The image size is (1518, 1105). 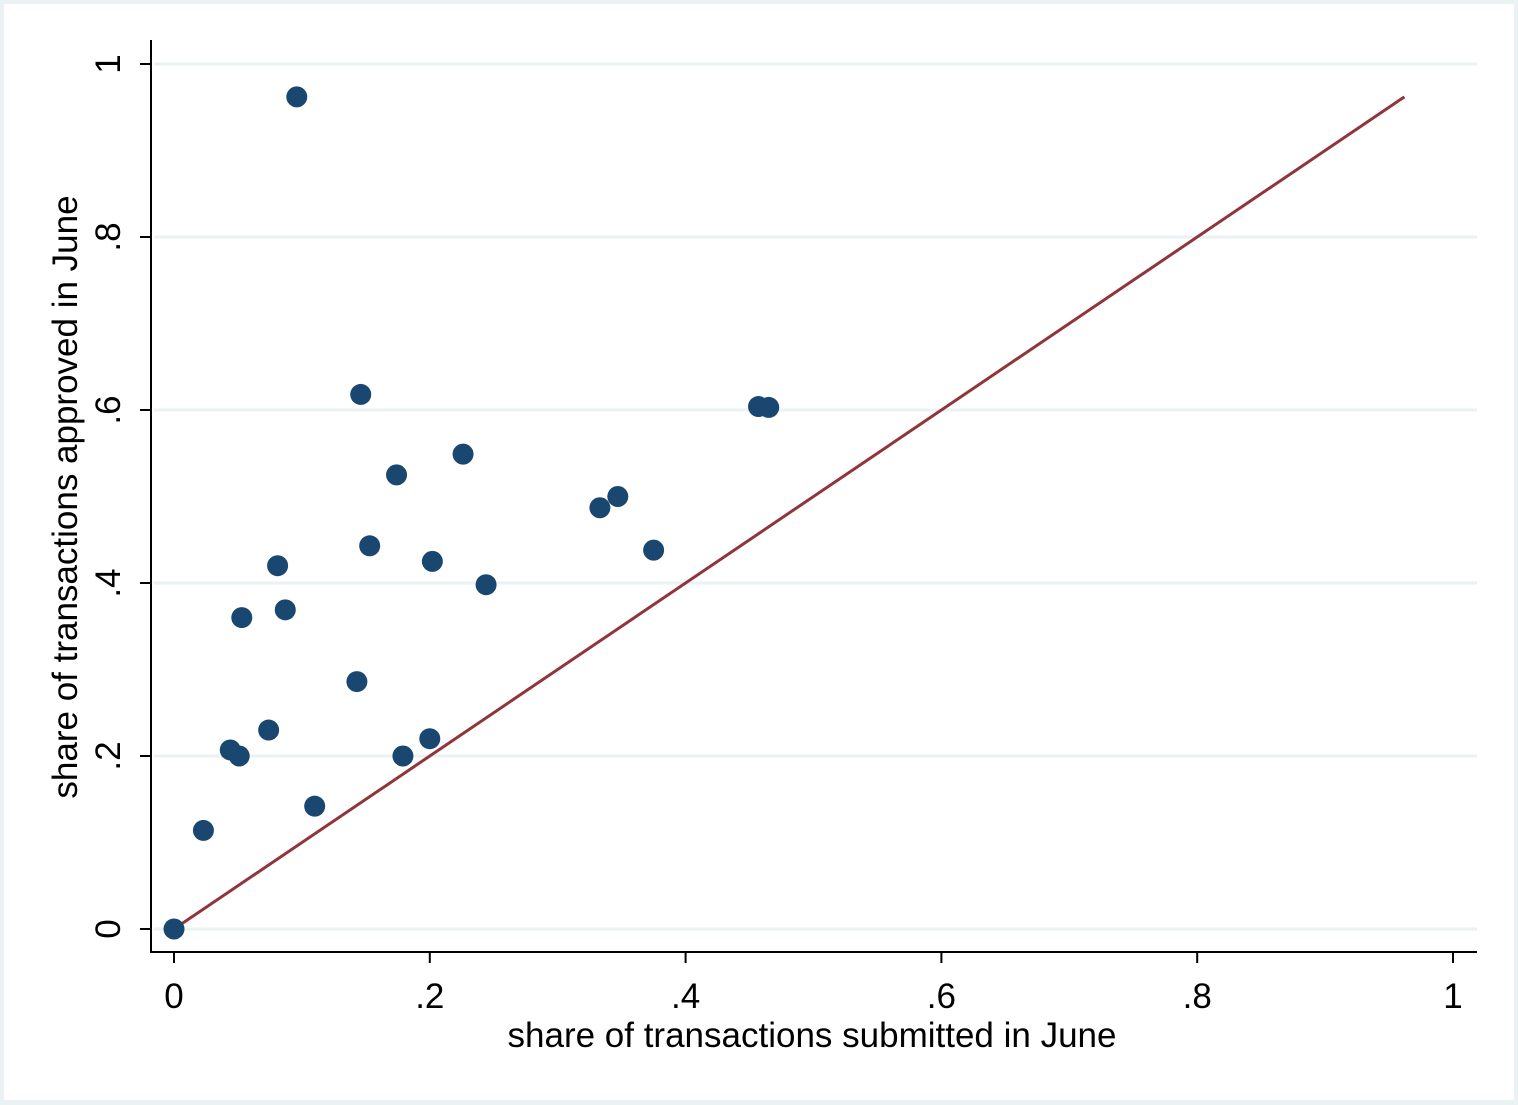 I want to click on x-axis-title: share of transactions submitted in June, so click(x=812, y=1035).